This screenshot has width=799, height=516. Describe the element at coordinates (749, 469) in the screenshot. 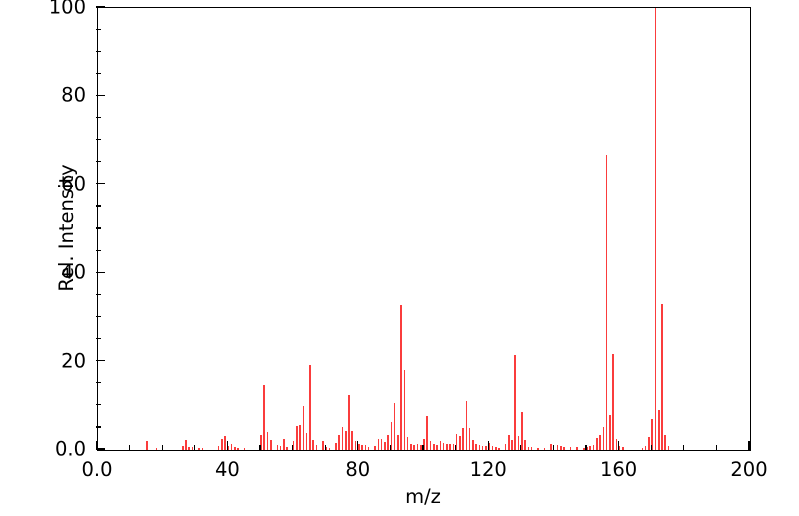

I see `x-tick-label: 200` at that location.